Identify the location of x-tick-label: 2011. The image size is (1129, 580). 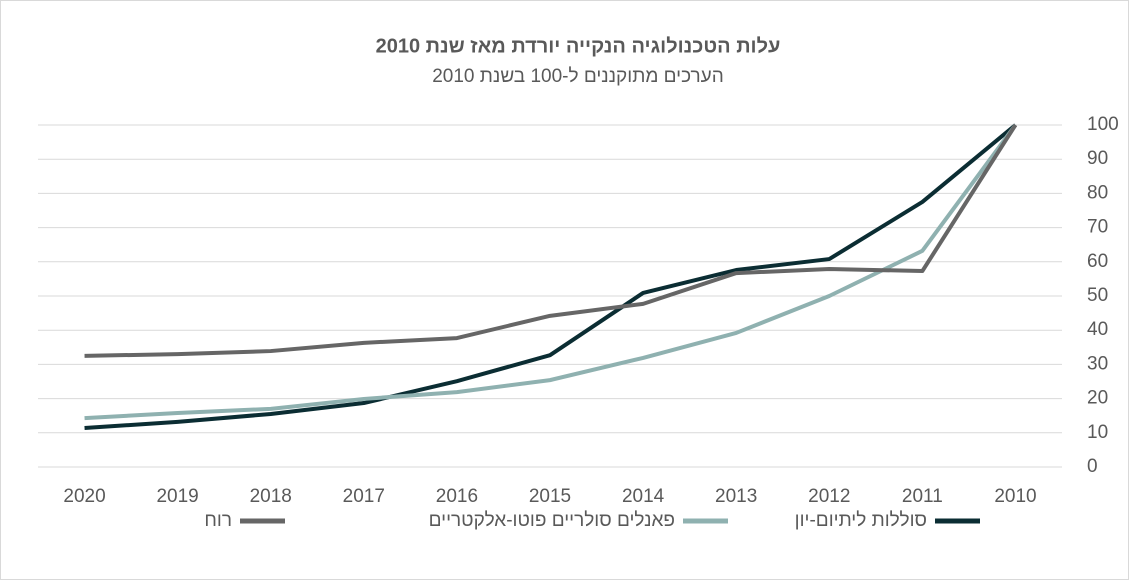
(922, 496).